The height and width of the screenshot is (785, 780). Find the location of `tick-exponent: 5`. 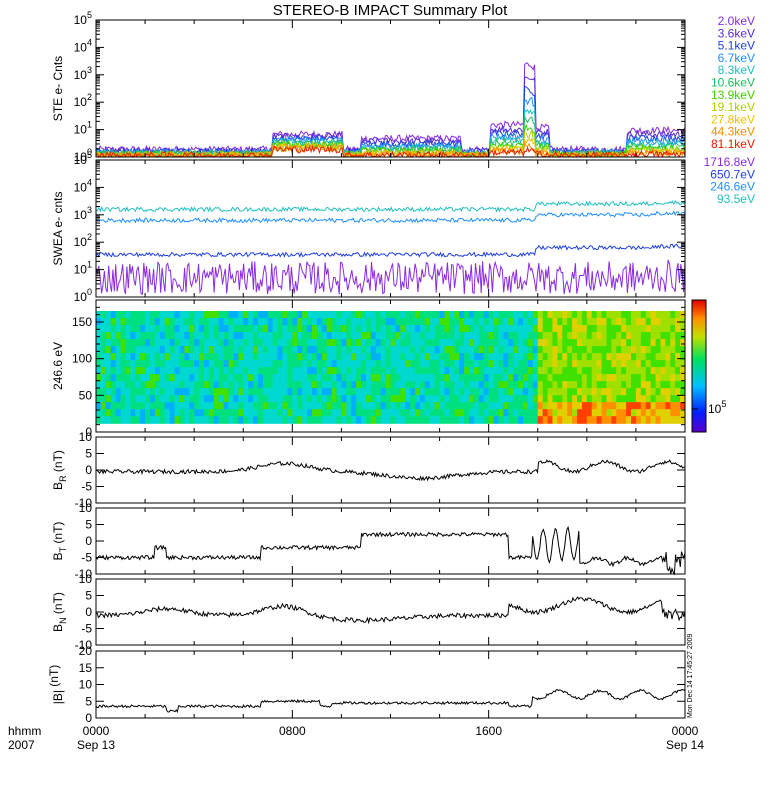

tick-exponent: 5 is located at coordinates (89, 15).